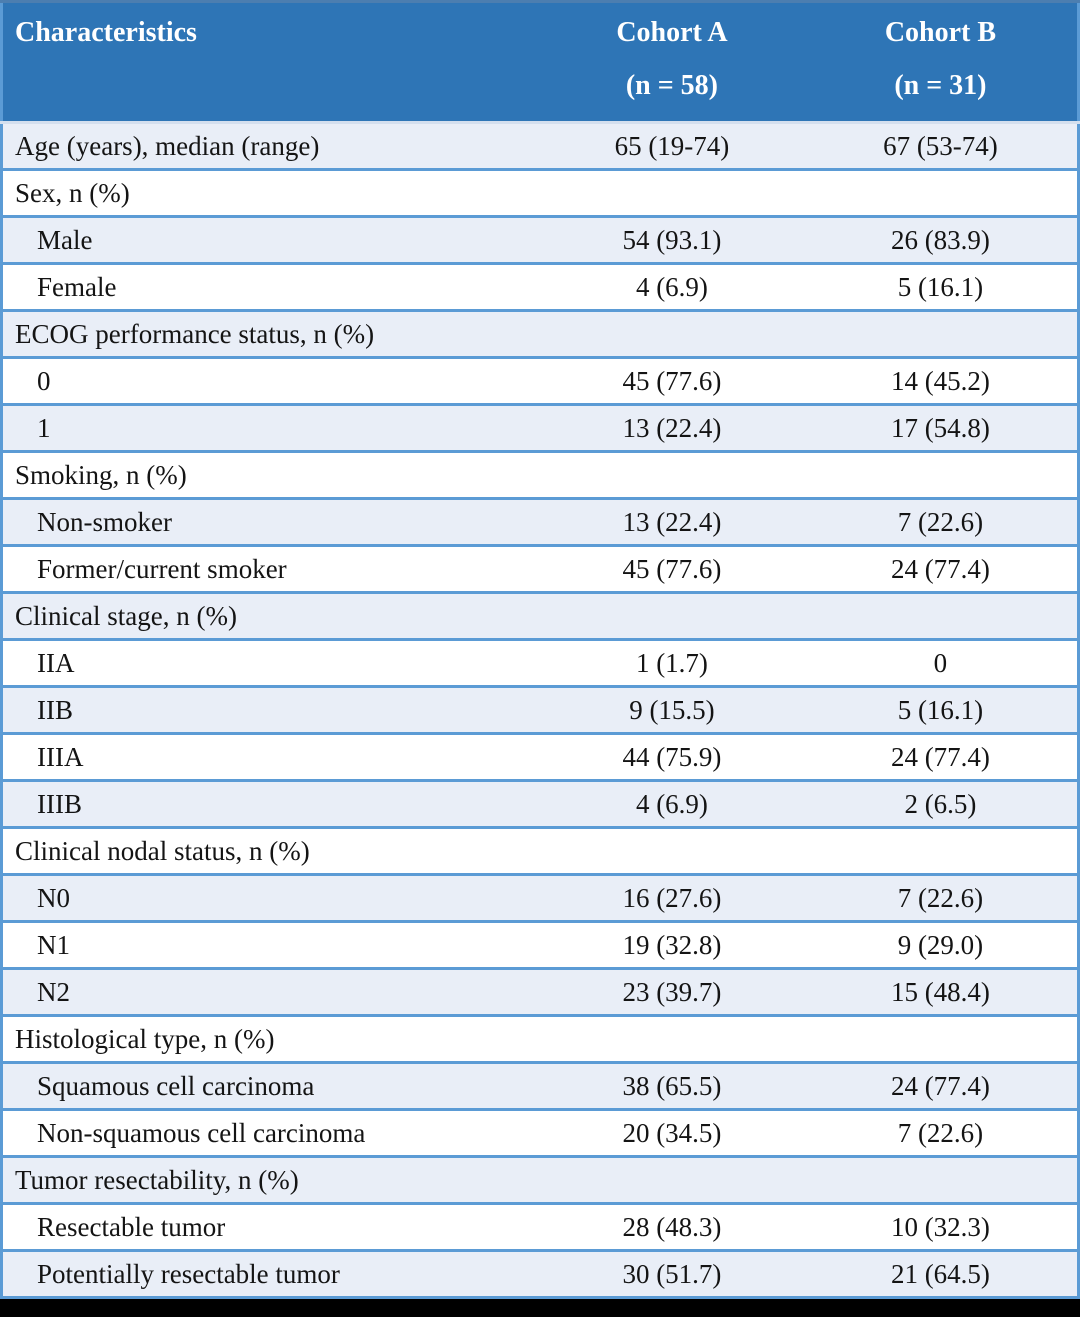 The height and width of the screenshot is (1317, 1080). Describe the element at coordinates (941, 804) in the screenshot. I see `cohort-b-value-cell: 2 (6.5)` at that location.